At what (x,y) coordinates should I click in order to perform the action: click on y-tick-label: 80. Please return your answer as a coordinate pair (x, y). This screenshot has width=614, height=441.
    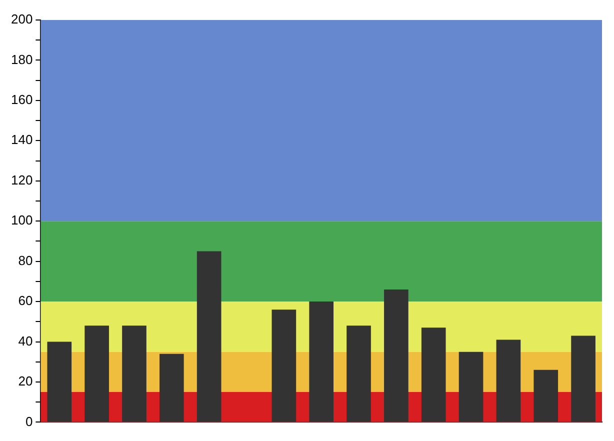
    Looking at the image, I should click on (25, 260).